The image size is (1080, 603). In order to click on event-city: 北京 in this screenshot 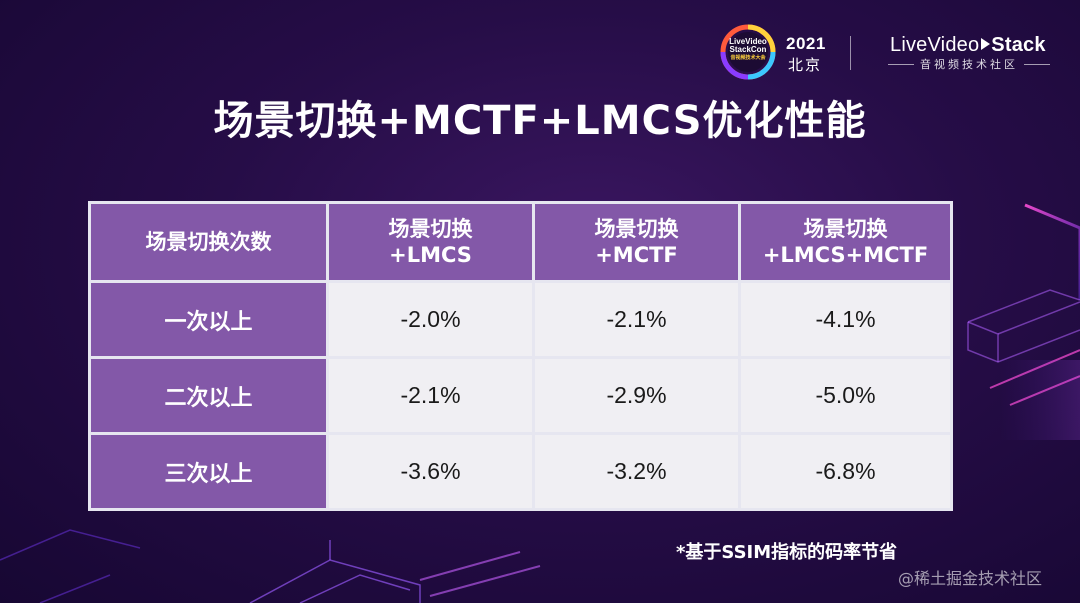, I will do `click(805, 65)`.